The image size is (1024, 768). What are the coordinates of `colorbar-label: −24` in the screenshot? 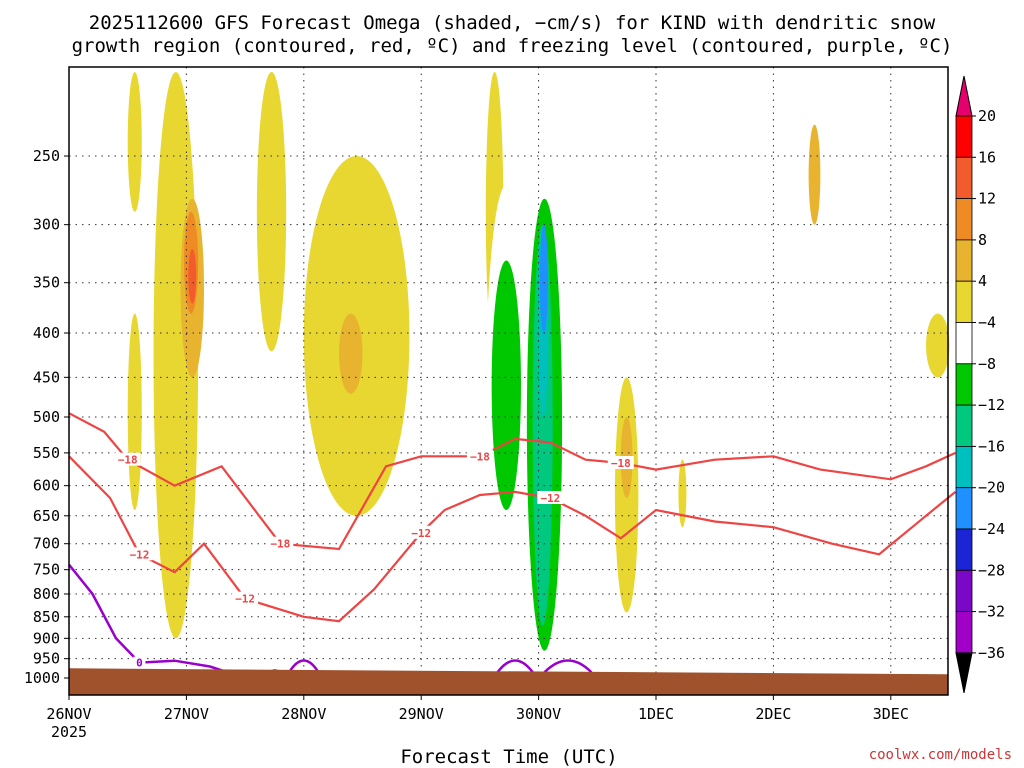 It's located at (991, 529).